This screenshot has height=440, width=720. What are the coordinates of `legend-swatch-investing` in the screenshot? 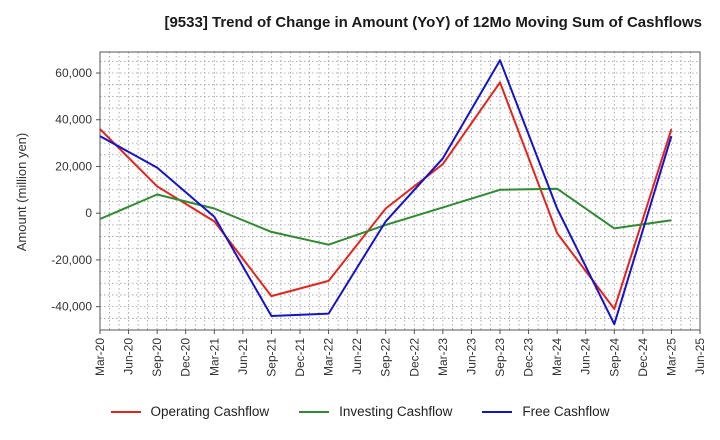 It's located at (314, 411).